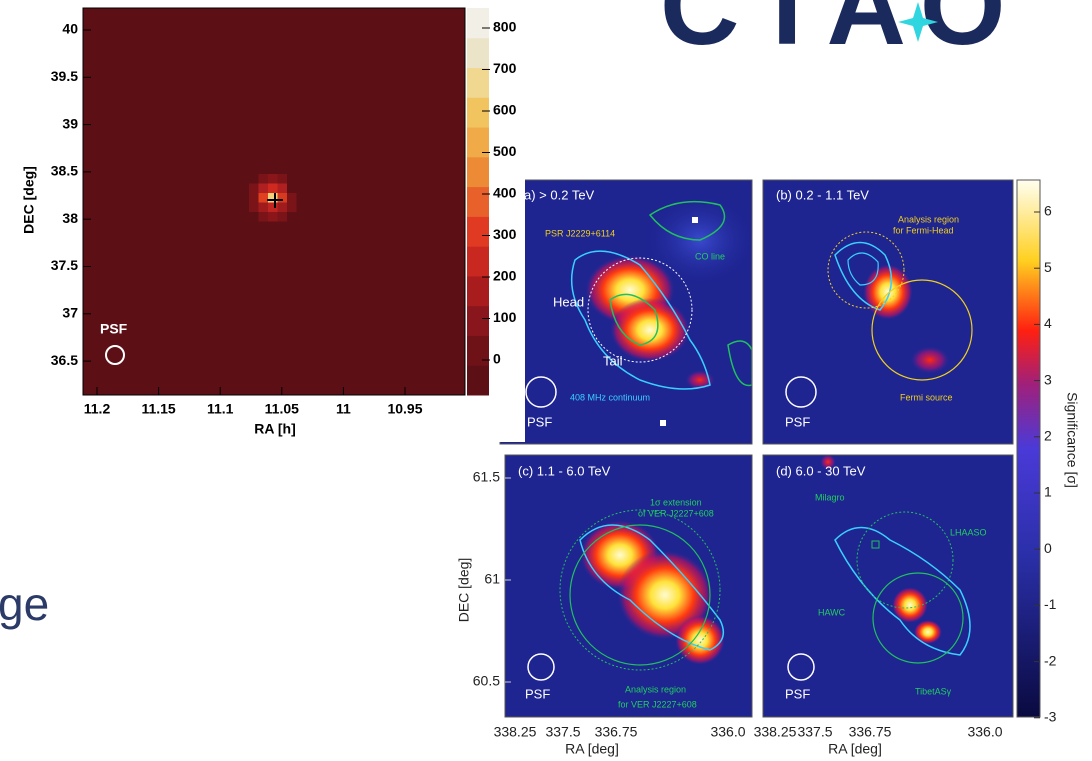  I want to click on heatmap-colorbar, so click(478, 202).